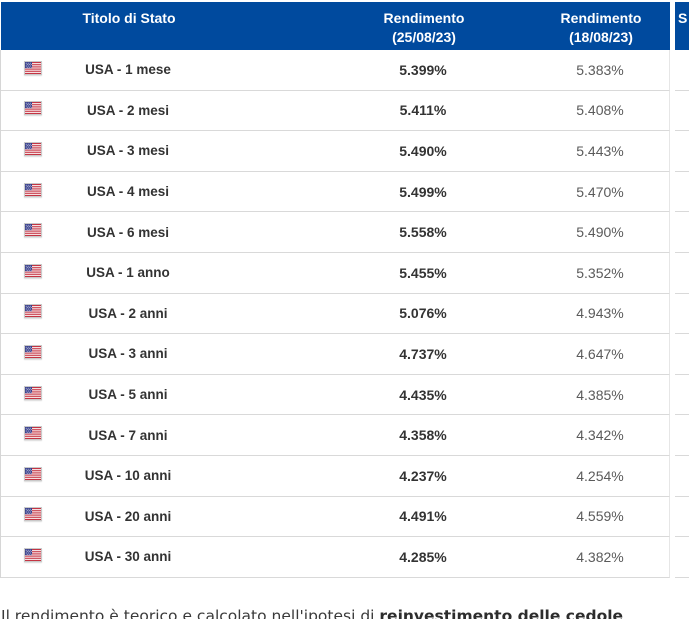 Image resolution: width=689 pixels, height=619 pixels. I want to click on table-row: USA - 10 anni 4.237% 4.254%, so click(345, 476).